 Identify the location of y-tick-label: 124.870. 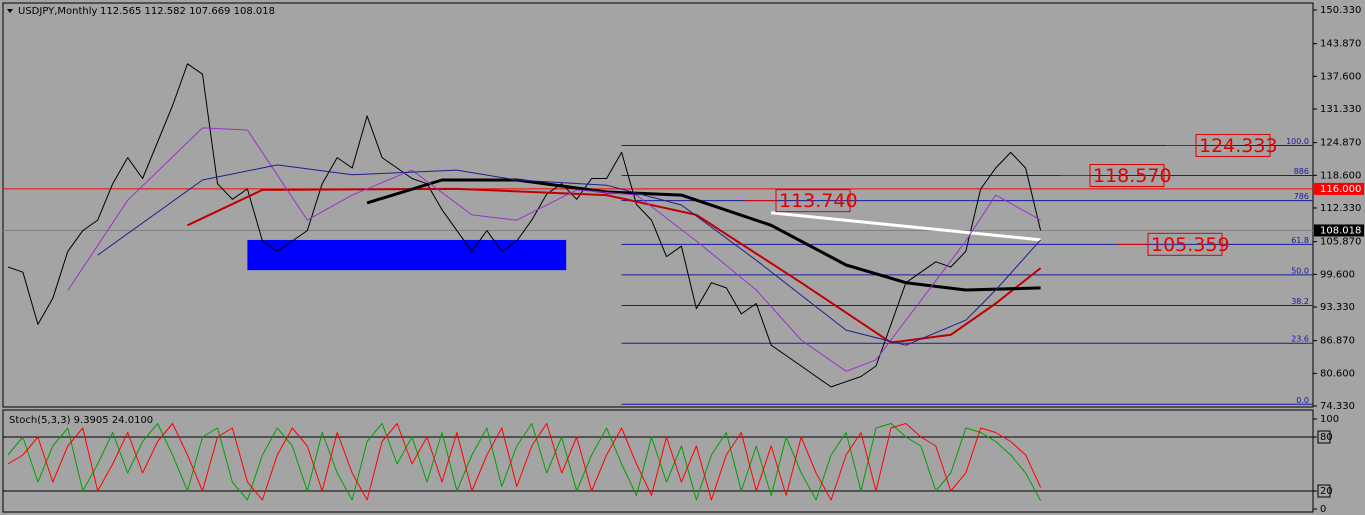
(1340, 143).